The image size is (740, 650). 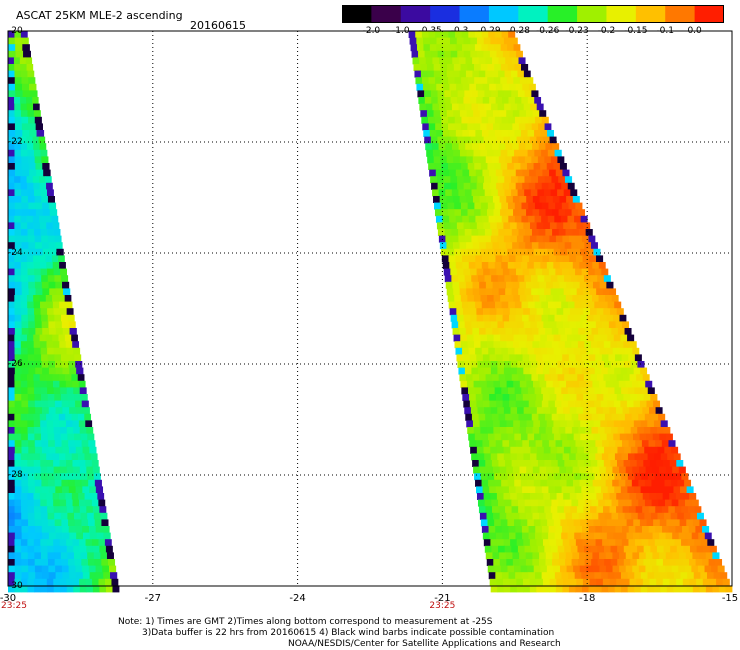 What do you see at coordinates (15, 475) in the screenshot?
I see `latitude-tick-label: -28` at bounding box center [15, 475].